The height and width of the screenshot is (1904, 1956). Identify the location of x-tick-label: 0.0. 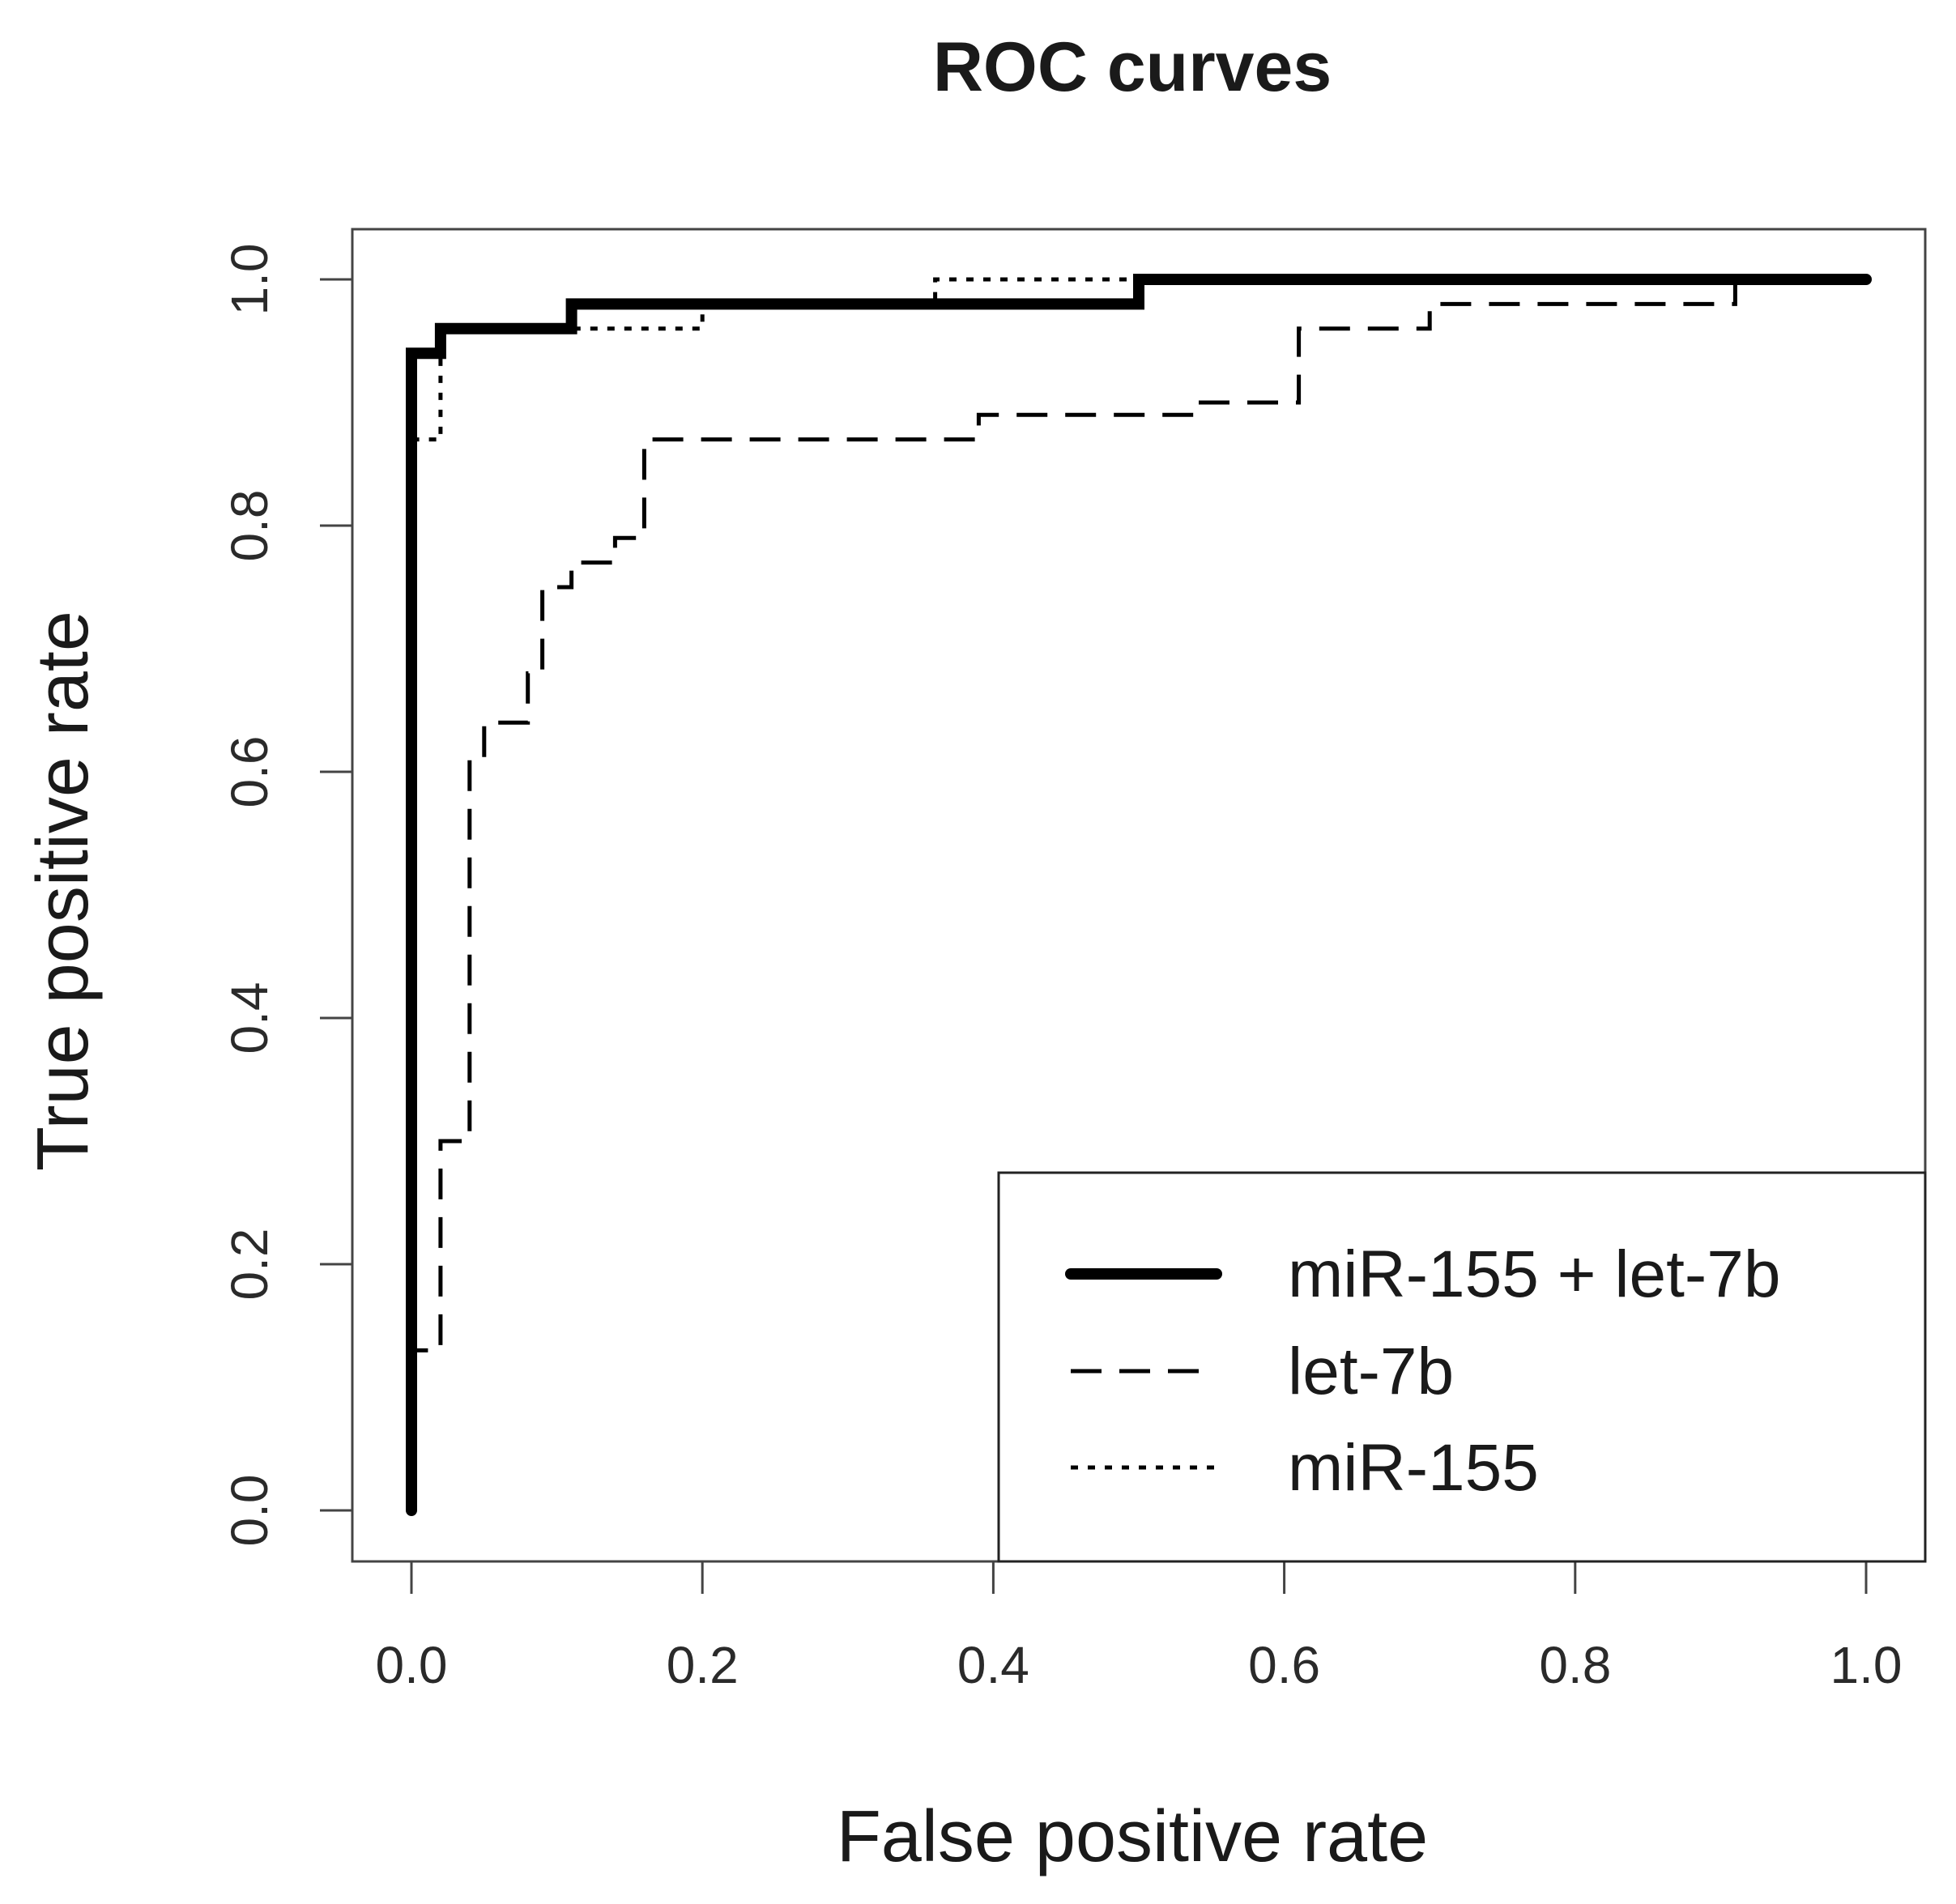
(412, 1665).